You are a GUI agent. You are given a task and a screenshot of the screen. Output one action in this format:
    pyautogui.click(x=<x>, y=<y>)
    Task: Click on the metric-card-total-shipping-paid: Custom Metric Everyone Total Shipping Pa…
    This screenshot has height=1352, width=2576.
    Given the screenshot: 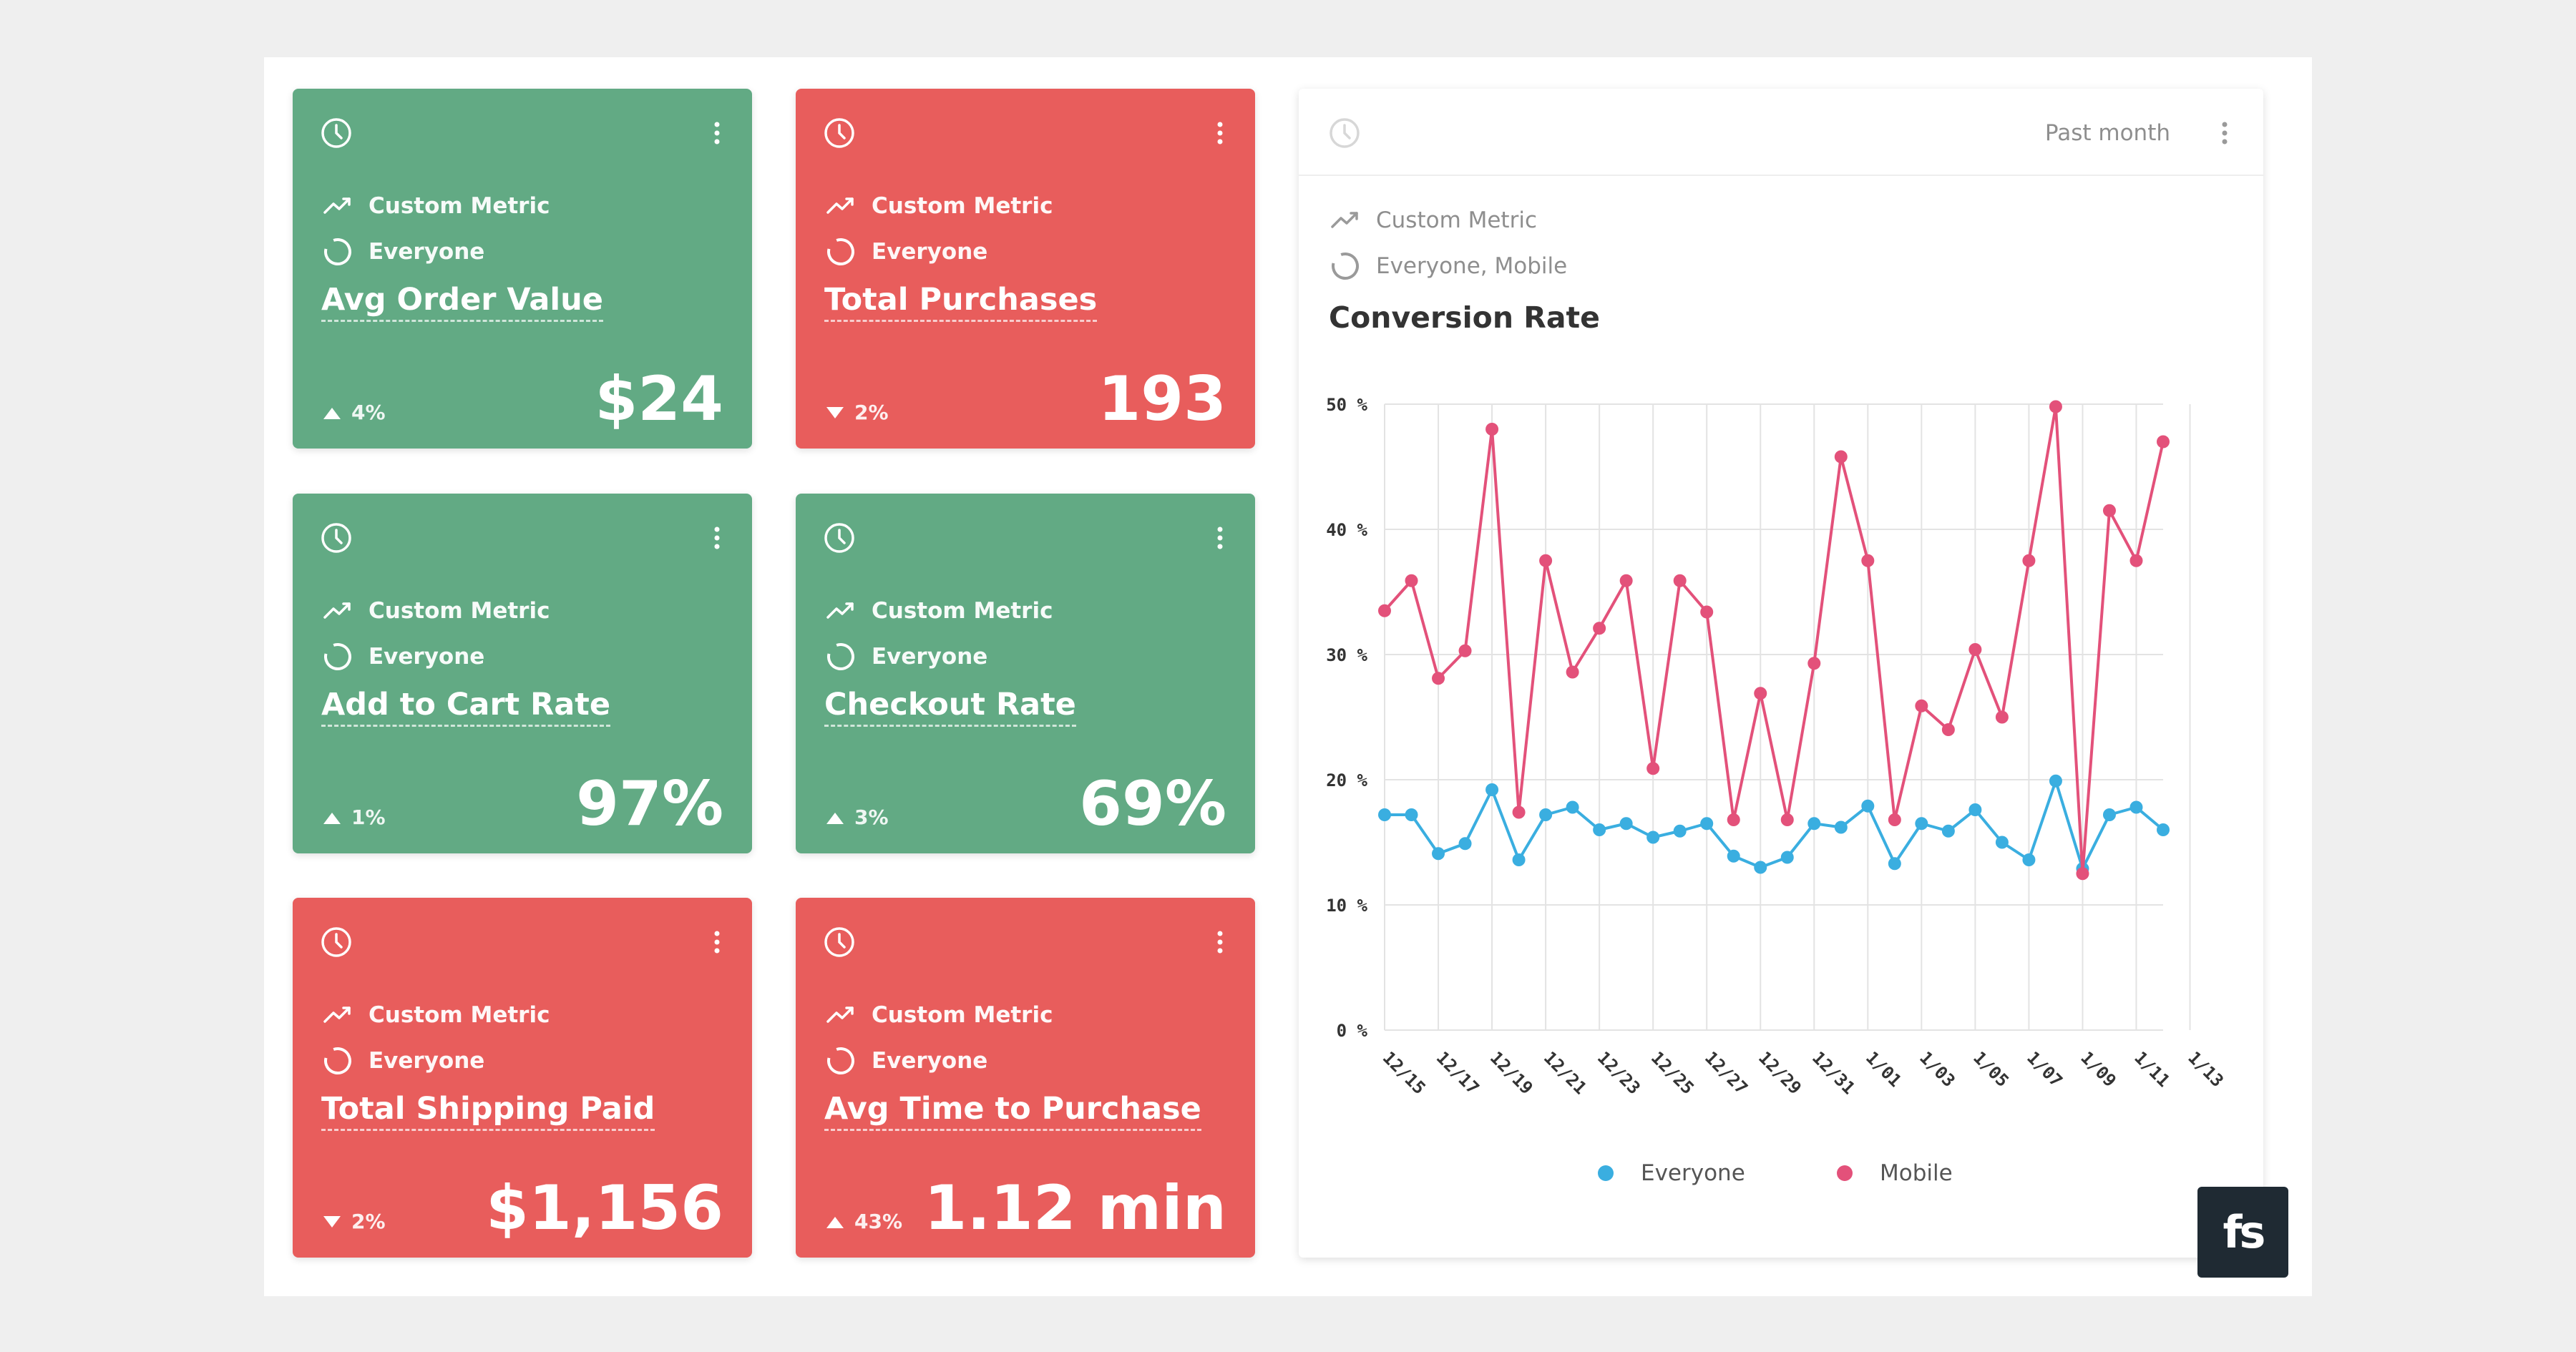 What is the action you would take?
    pyautogui.click(x=522, y=1078)
    